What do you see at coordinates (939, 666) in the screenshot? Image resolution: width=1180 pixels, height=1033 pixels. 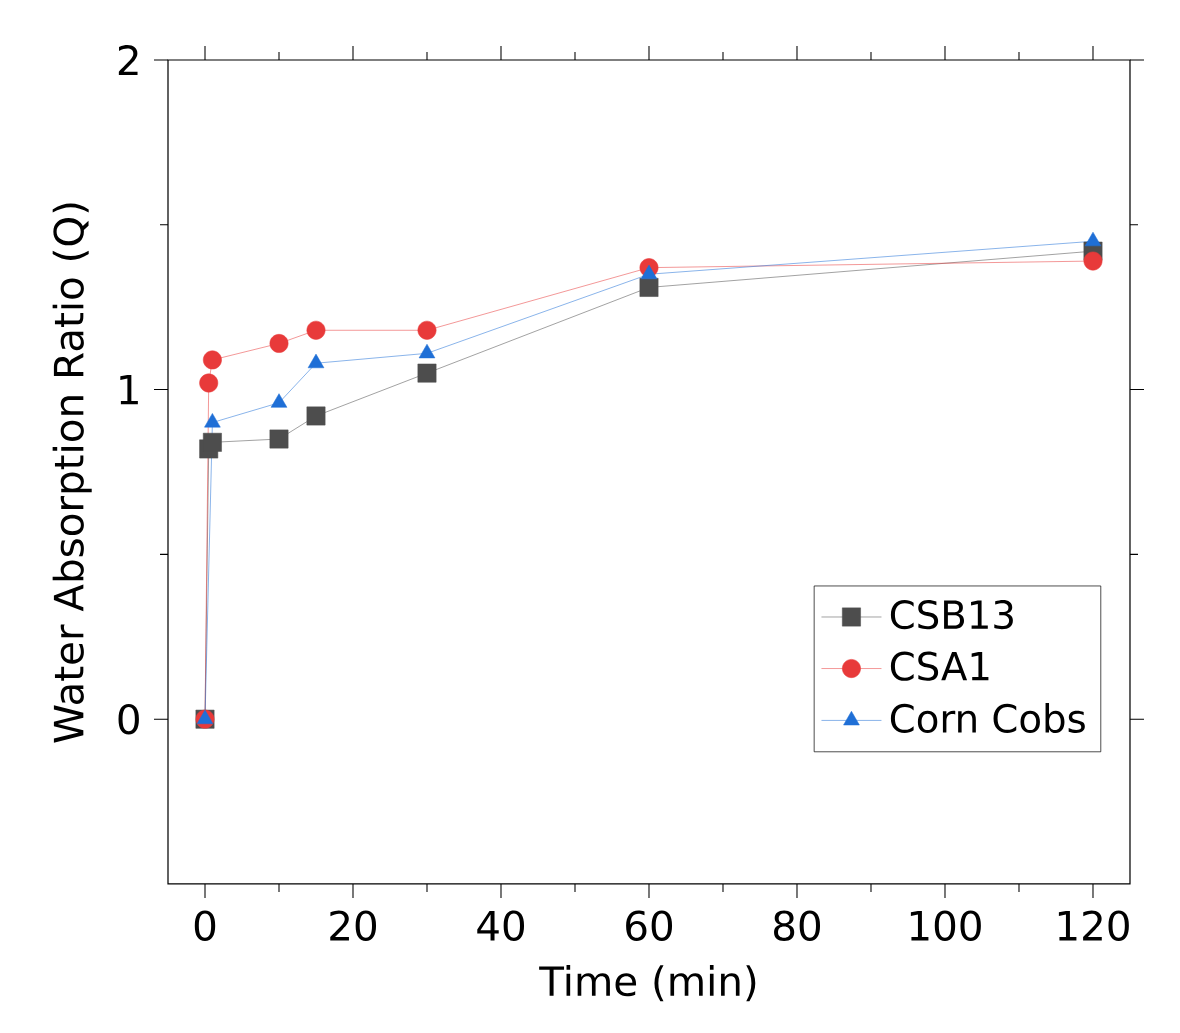 I see `legend-label: CSA1` at bounding box center [939, 666].